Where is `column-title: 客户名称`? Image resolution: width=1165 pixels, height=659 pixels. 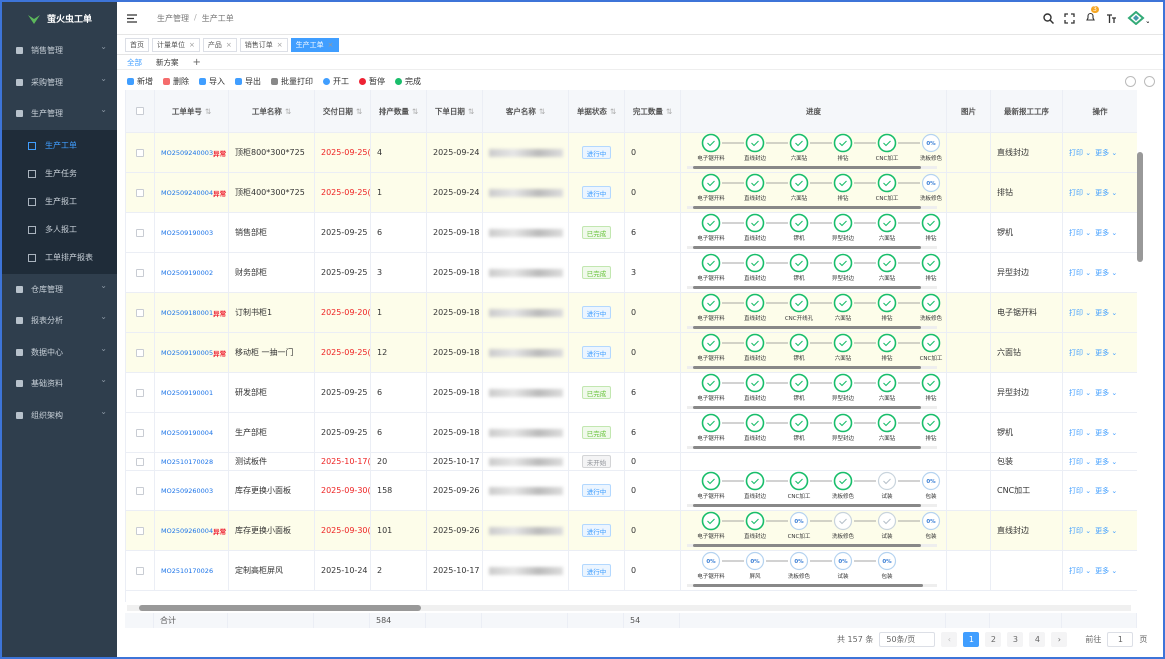 column-title: 客户名称 is located at coordinates (525, 111).